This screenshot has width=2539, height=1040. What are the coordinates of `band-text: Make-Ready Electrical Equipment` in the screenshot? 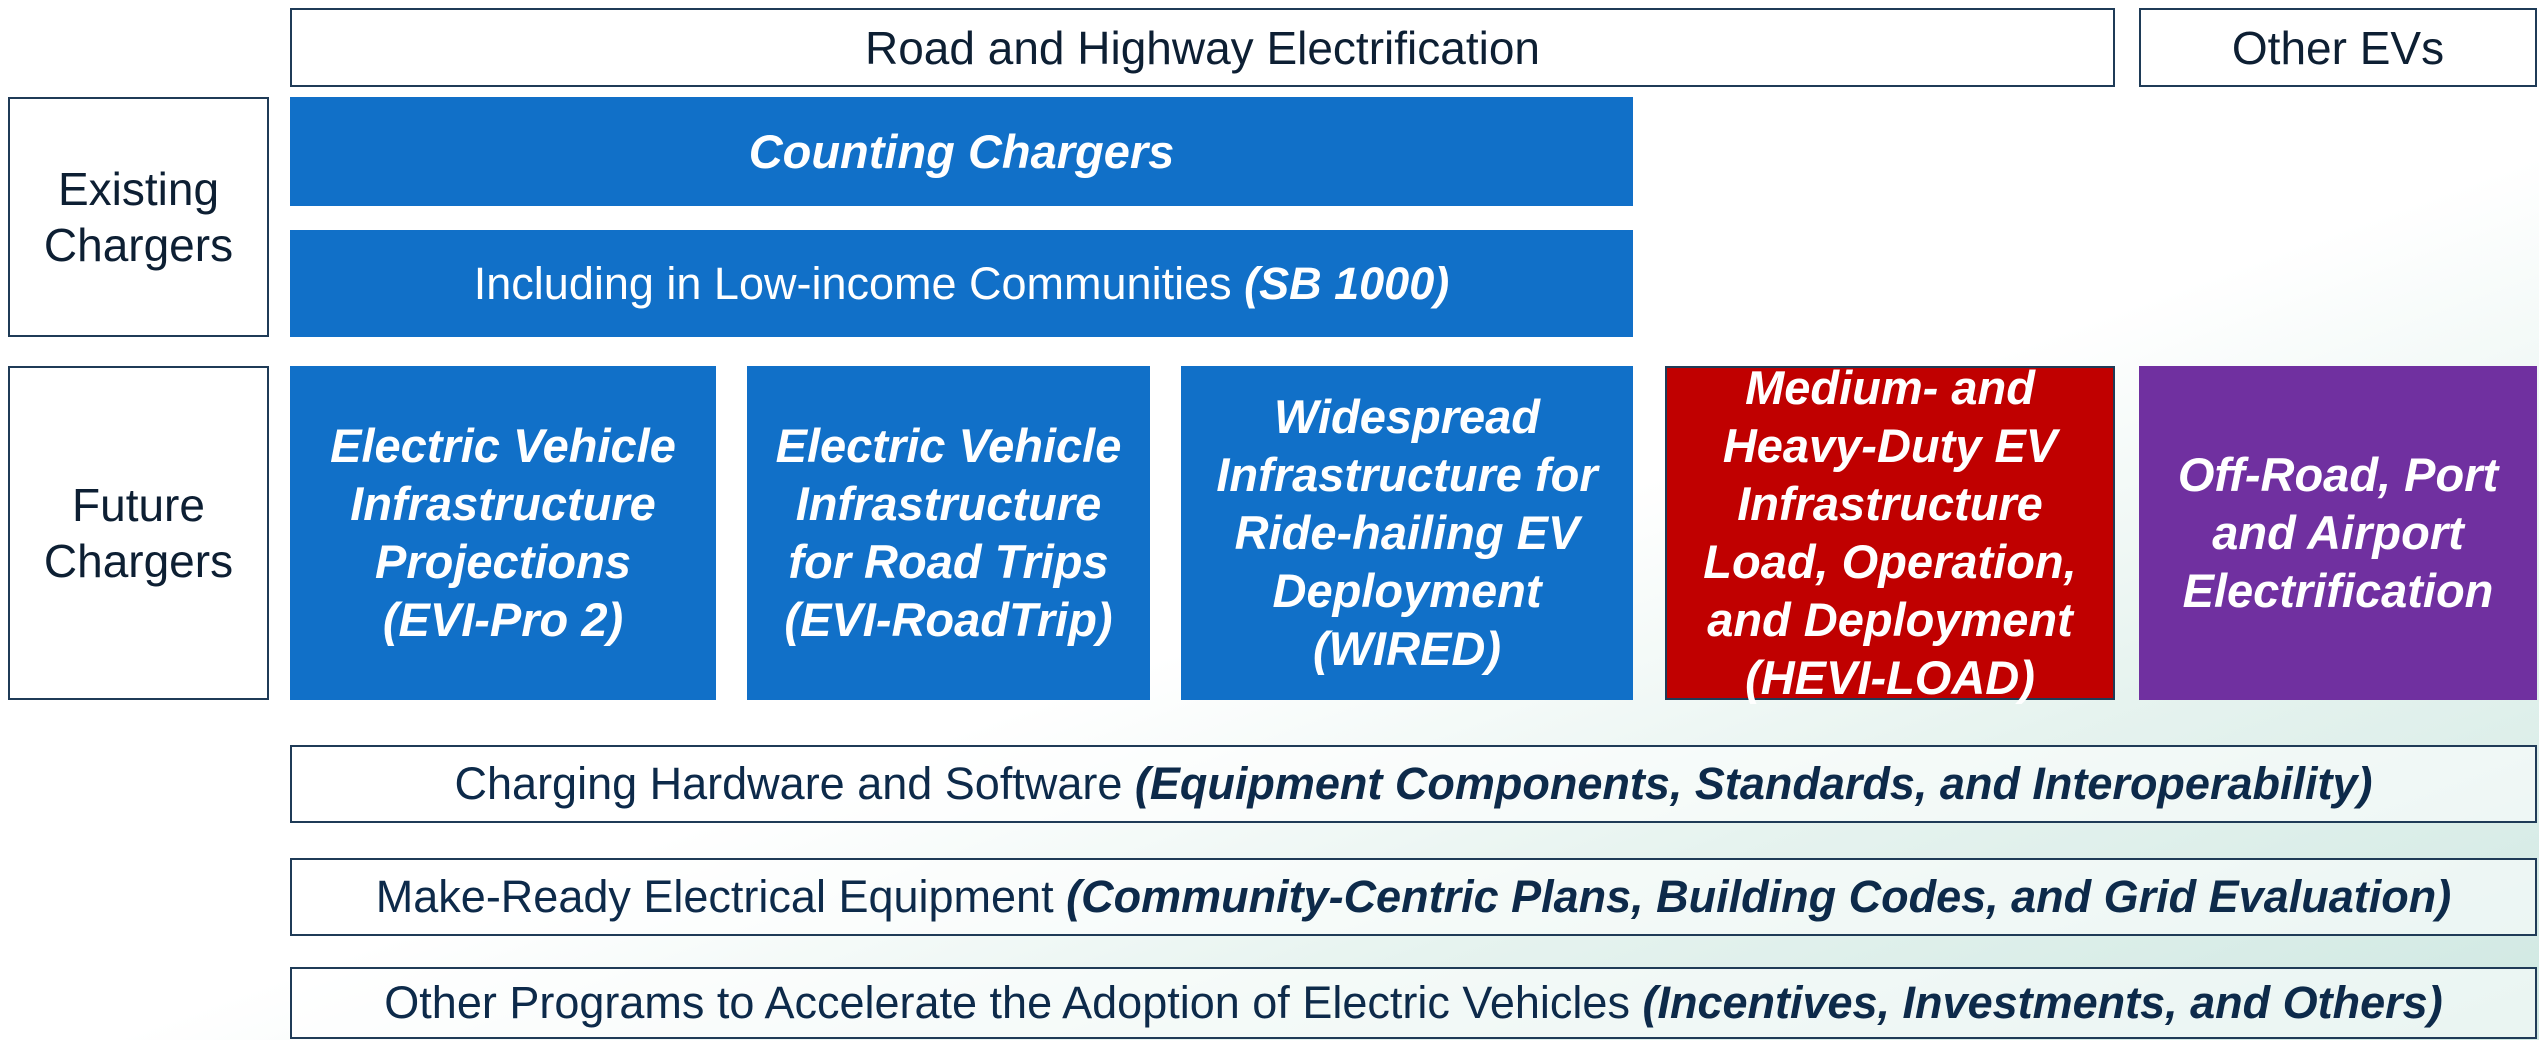 It's located at (714, 896).